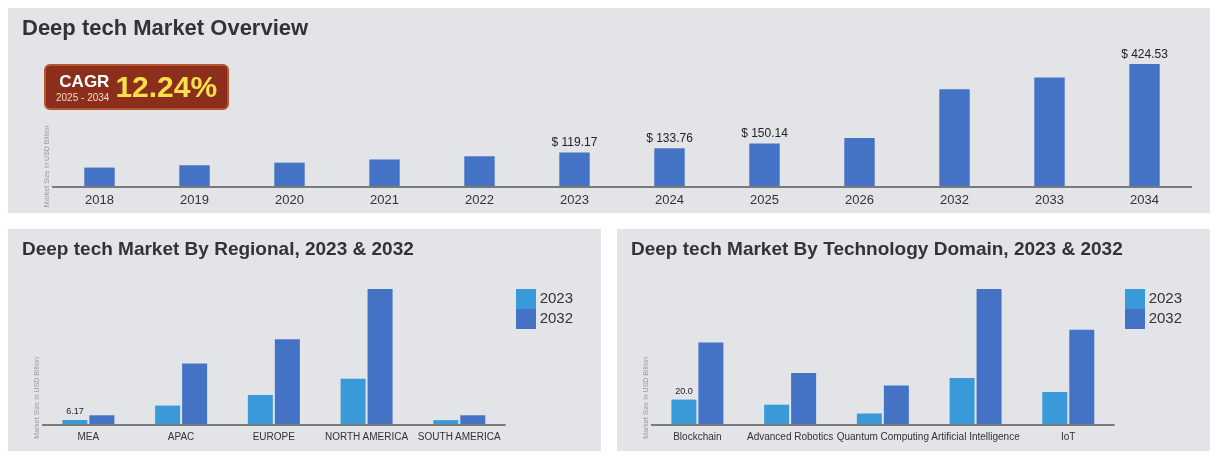 This screenshot has width=1218, height=461. I want to click on x-tick-label: 2033, so click(1049, 200).